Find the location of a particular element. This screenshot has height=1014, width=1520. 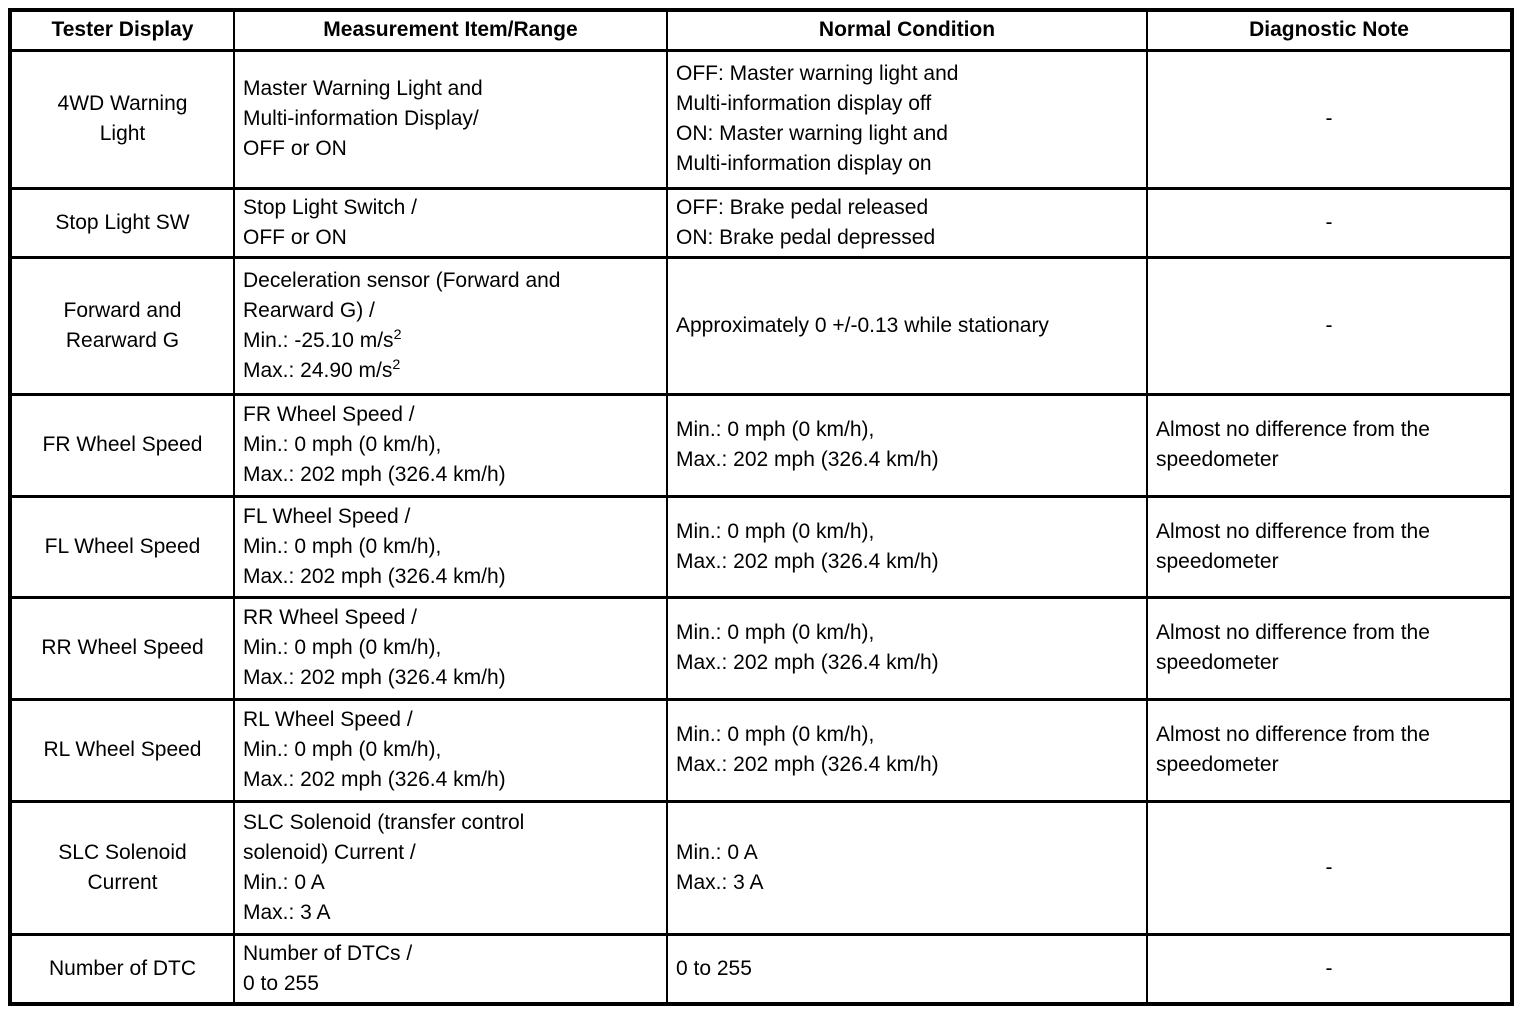

col-header-measurement-item-range: Measurement Item/Range is located at coordinates (450, 30).